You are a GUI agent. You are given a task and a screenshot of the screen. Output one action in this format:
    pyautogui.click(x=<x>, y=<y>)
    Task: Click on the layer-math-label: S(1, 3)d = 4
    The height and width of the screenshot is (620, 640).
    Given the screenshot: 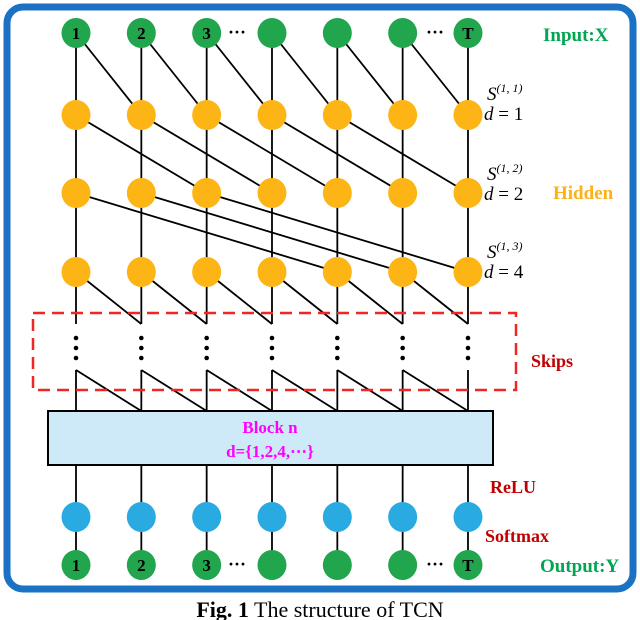 What is the action you would take?
    pyautogui.click(x=504, y=261)
    